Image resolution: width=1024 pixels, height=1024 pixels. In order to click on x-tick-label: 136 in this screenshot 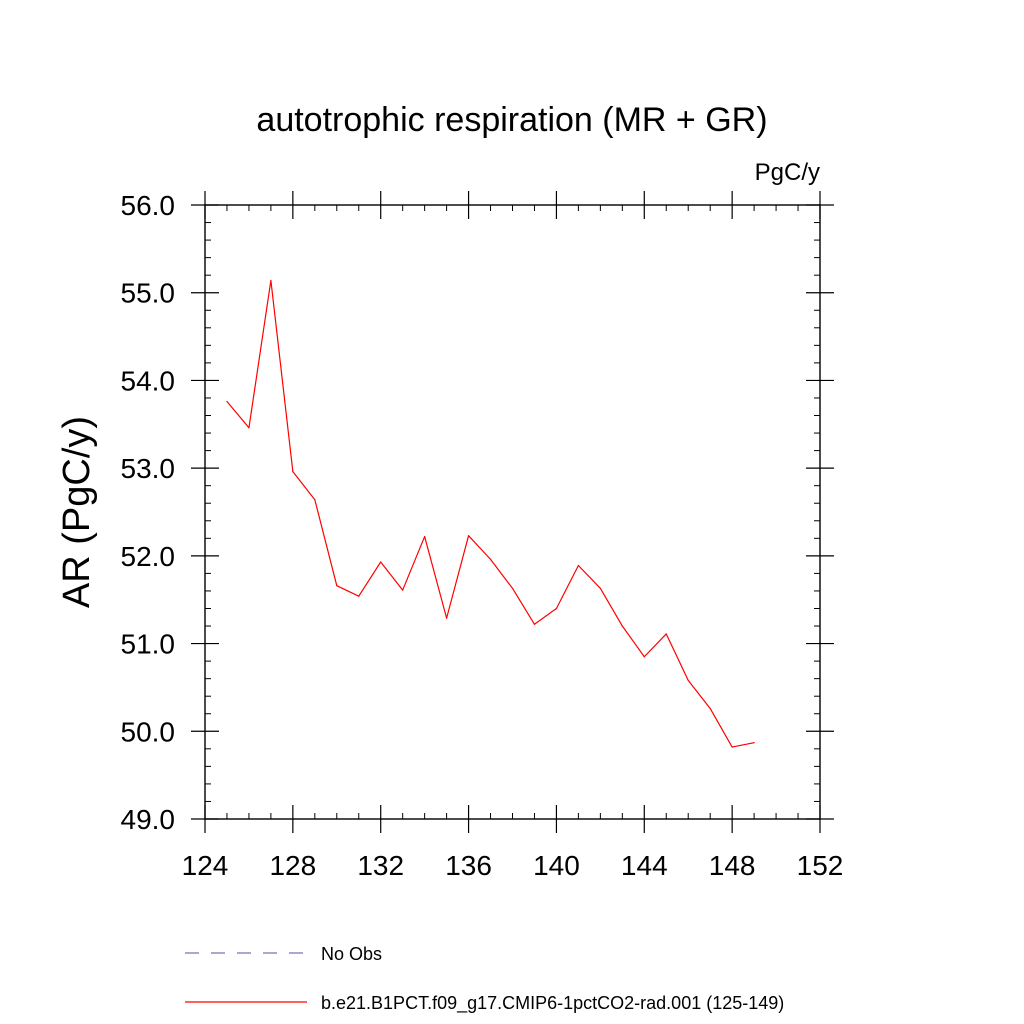, I will do `click(468, 865)`.